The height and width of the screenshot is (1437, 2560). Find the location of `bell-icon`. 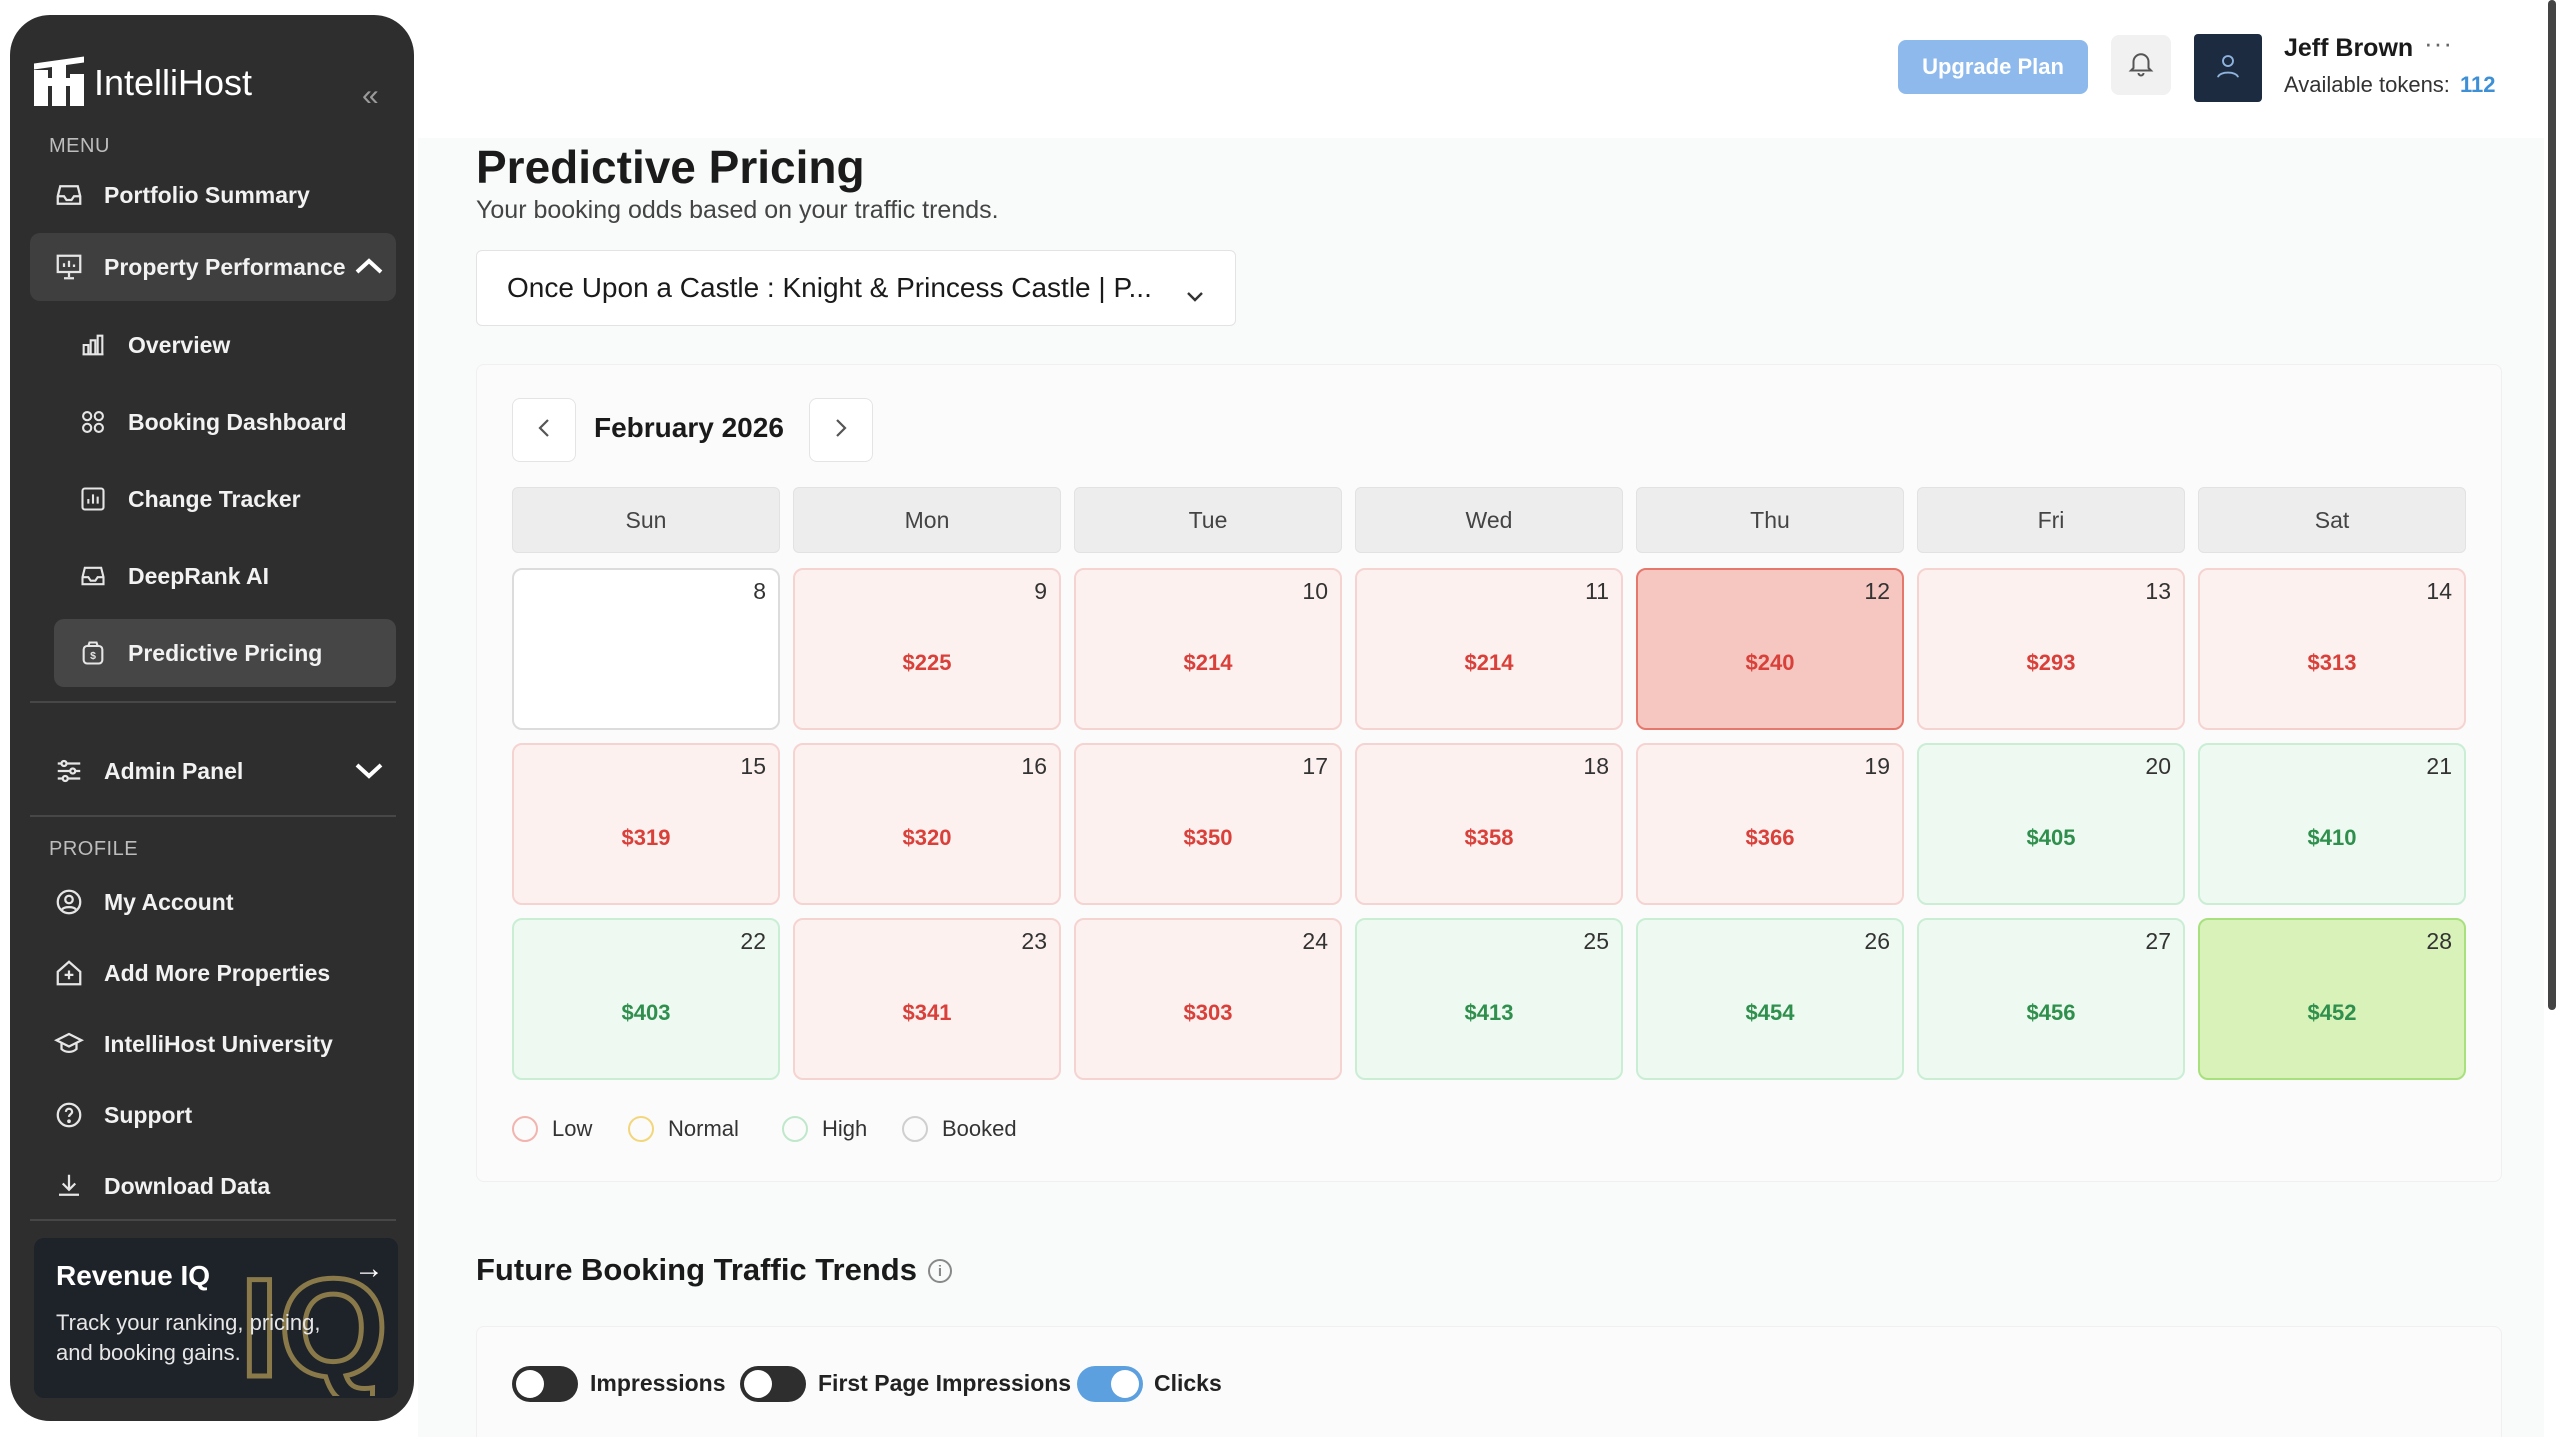

bell-icon is located at coordinates (2141, 65).